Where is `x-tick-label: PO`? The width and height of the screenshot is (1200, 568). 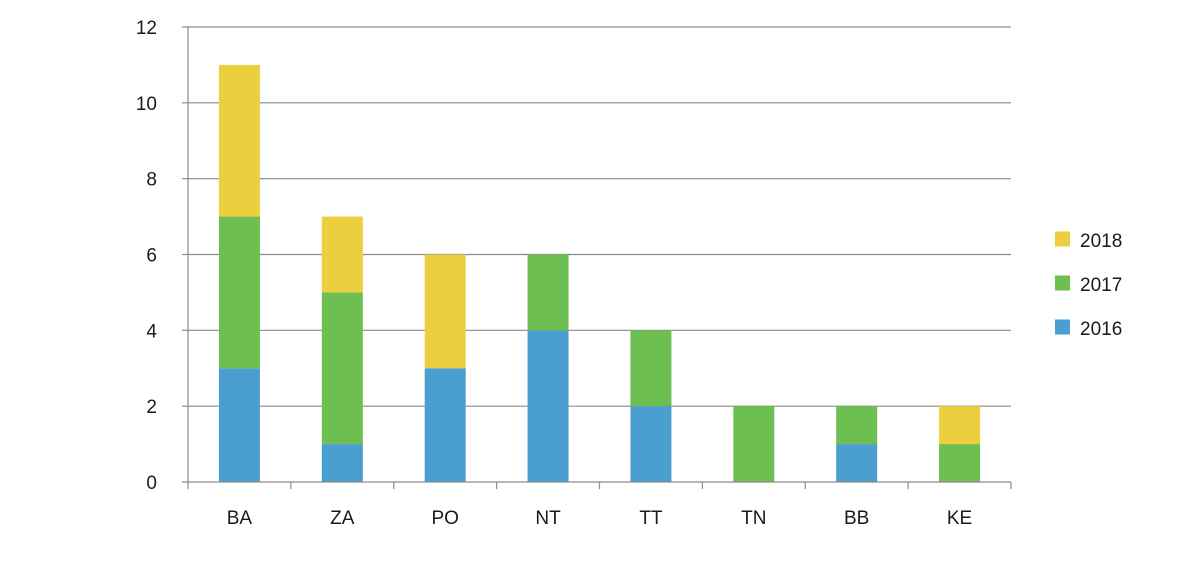
x-tick-label: PO is located at coordinates (444, 518).